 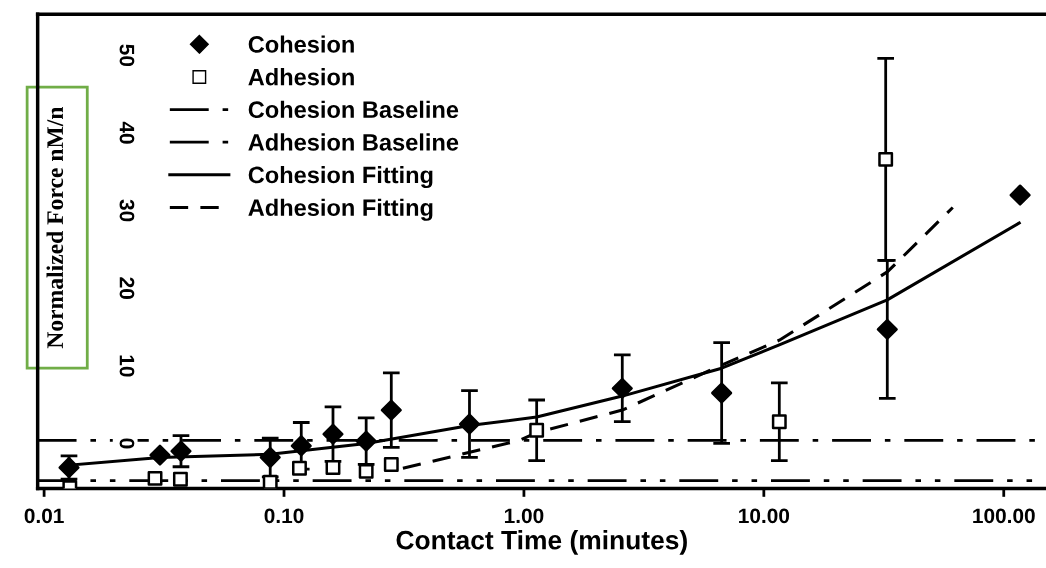 What do you see at coordinates (127, 210) in the screenshot?
I see `y-tick-label: 30` at bounding box center [127, 210].